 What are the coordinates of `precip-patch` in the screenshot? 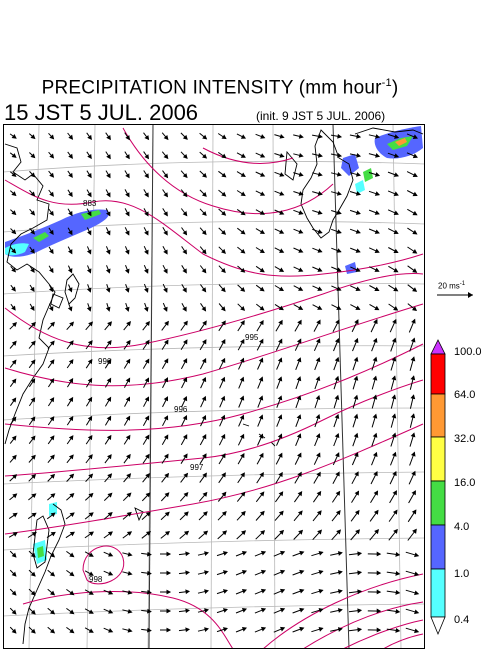 It's located at (360, 187).